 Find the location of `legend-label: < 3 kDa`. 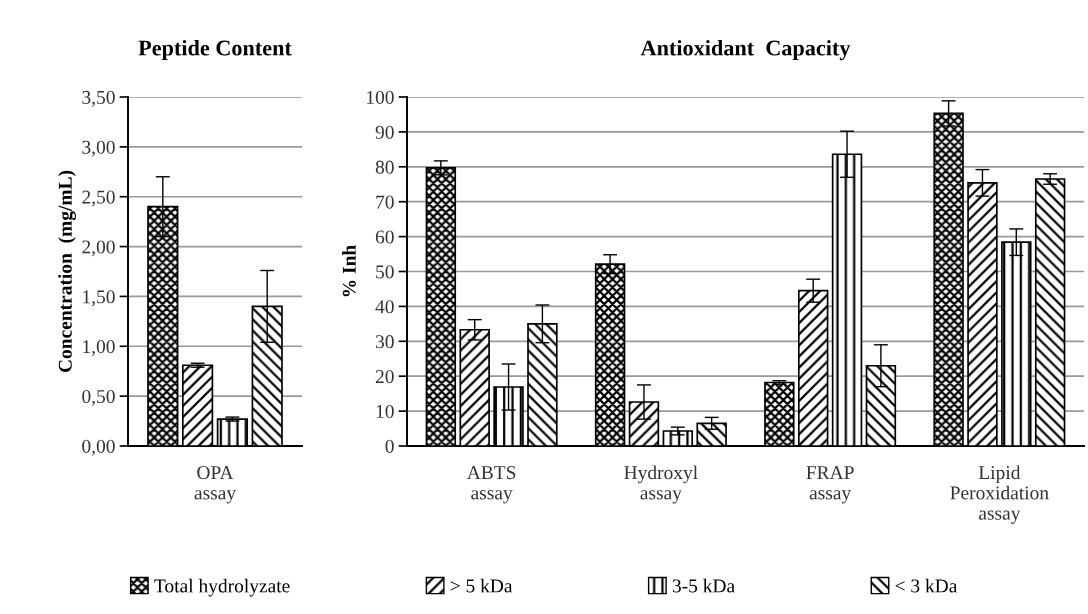

legend-label: < 3 kDa is located at coordinates (926, 585).